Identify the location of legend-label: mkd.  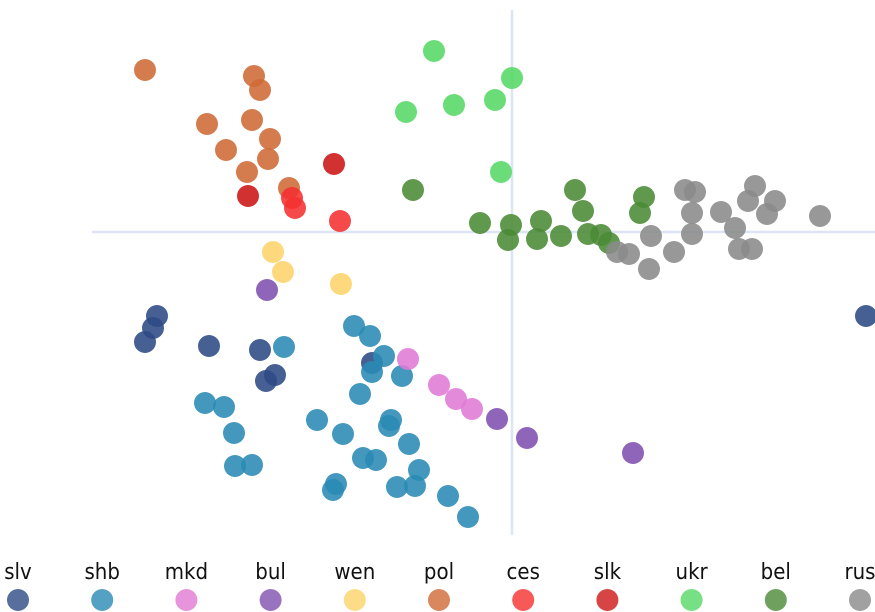
(186, 572).